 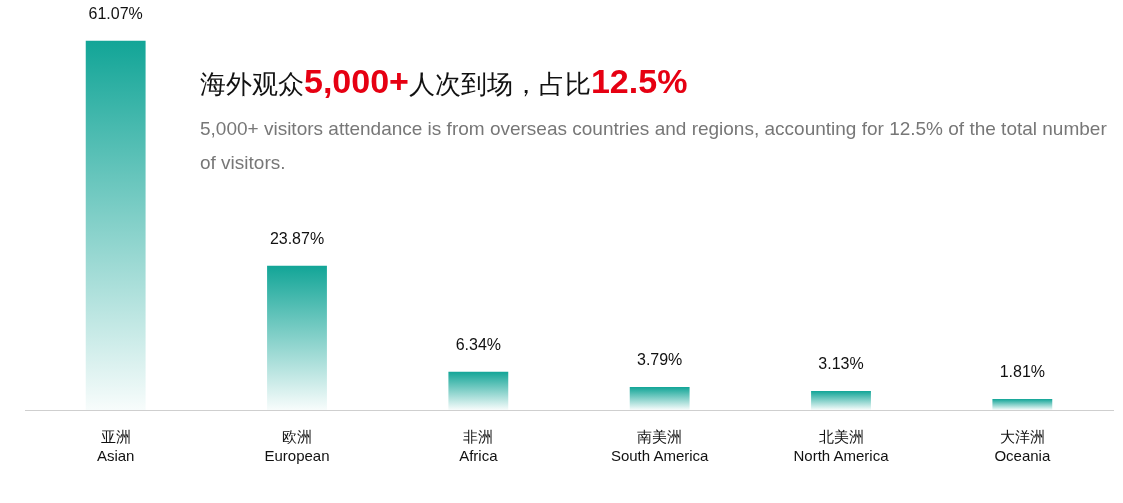 I want to click on x-tick-label: 北美洲 North America, so click(x=841, y=446).